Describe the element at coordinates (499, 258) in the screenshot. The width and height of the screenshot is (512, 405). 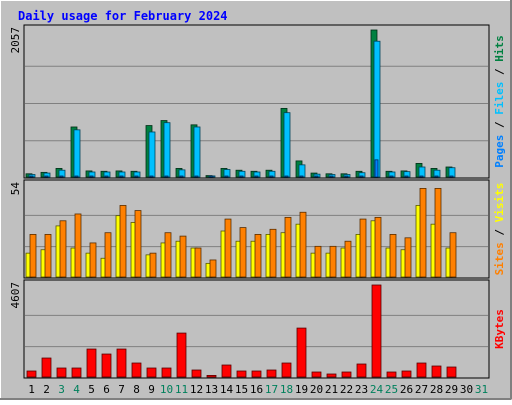
I see `legend-entry: Sites` at that location.